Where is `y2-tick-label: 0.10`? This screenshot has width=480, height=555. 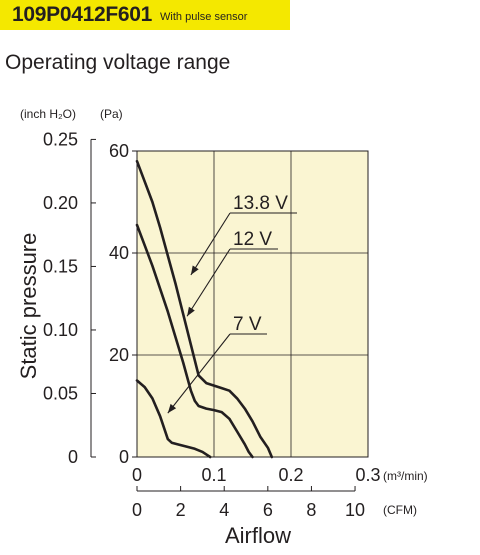
y2-tick-label: 0.10 is located at coordinates (60, 330).